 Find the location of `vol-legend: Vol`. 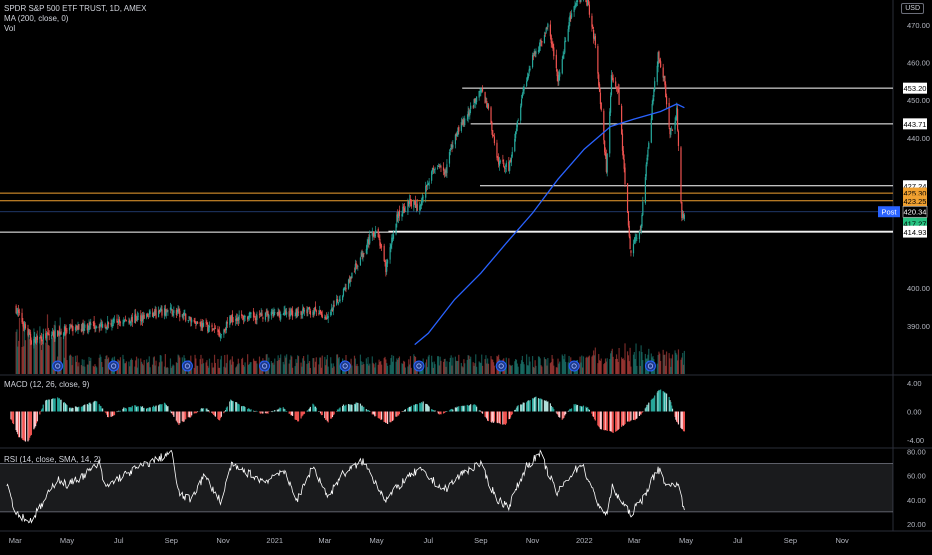

vol-legend: Vol is located at coordinates (10, 28).